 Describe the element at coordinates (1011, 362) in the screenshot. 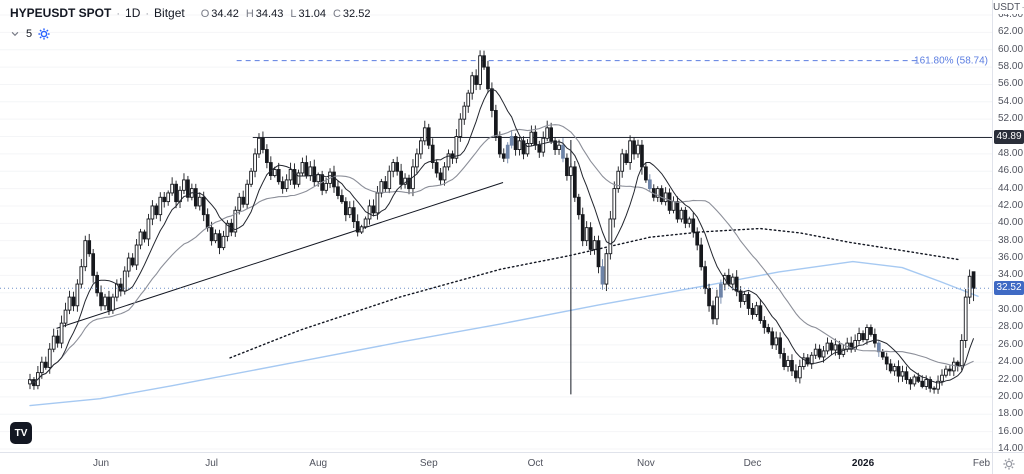

I see `price-tick: 24.00` at that location.